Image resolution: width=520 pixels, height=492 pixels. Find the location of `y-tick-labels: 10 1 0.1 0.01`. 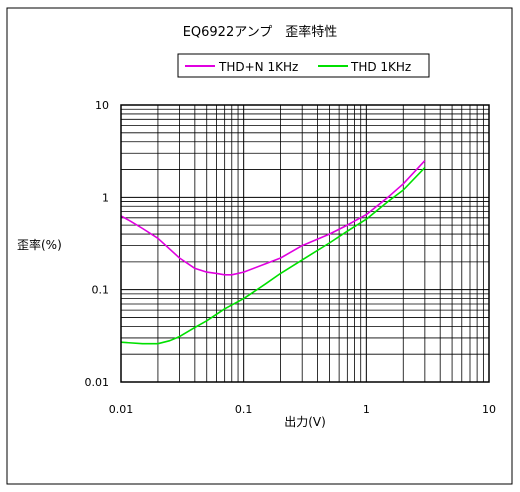

y-tick-labels: 10 1 0.1 0.01 is located at coordinates (97, 244).